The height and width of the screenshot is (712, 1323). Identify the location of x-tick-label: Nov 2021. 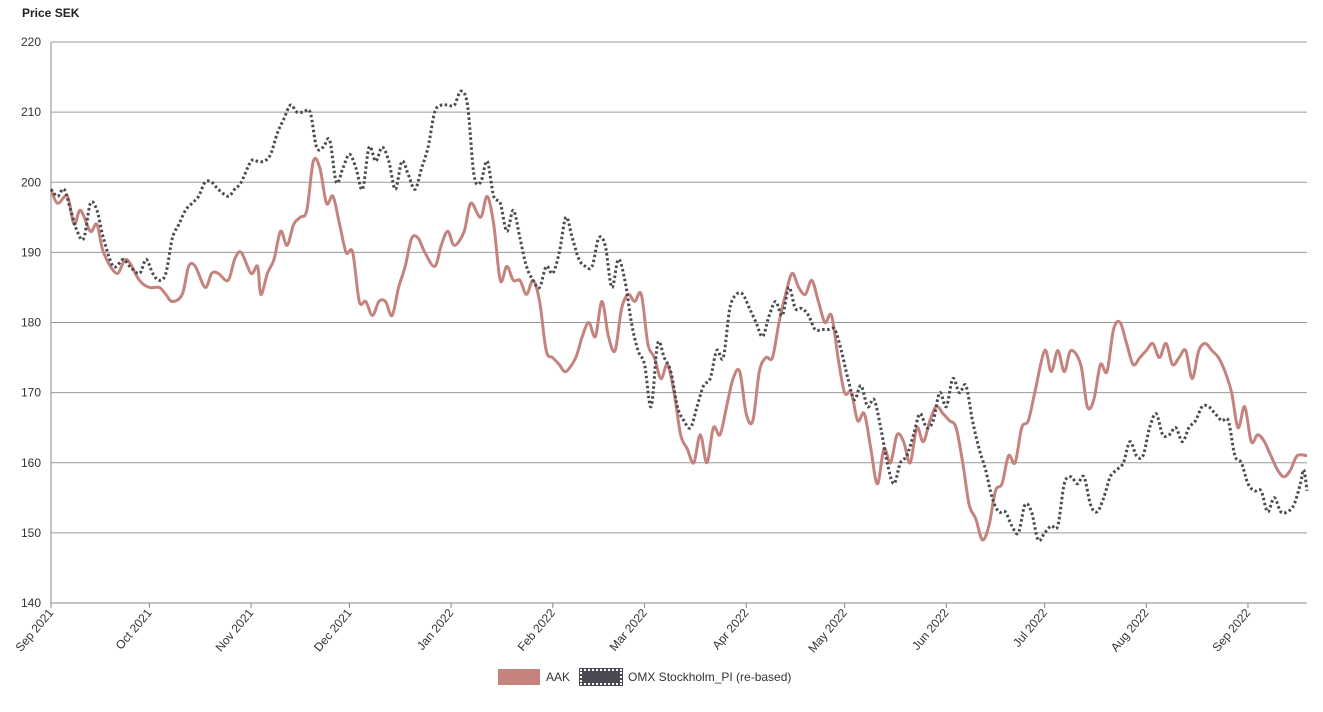
(235, 630).